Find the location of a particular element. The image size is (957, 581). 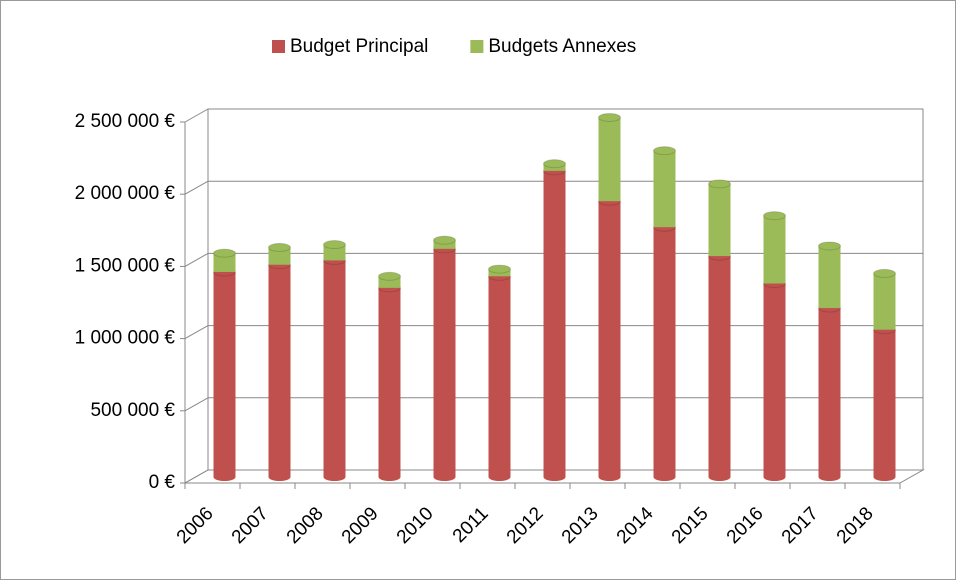

y-tick-label: 0 € is located at coordinates (162, 482).